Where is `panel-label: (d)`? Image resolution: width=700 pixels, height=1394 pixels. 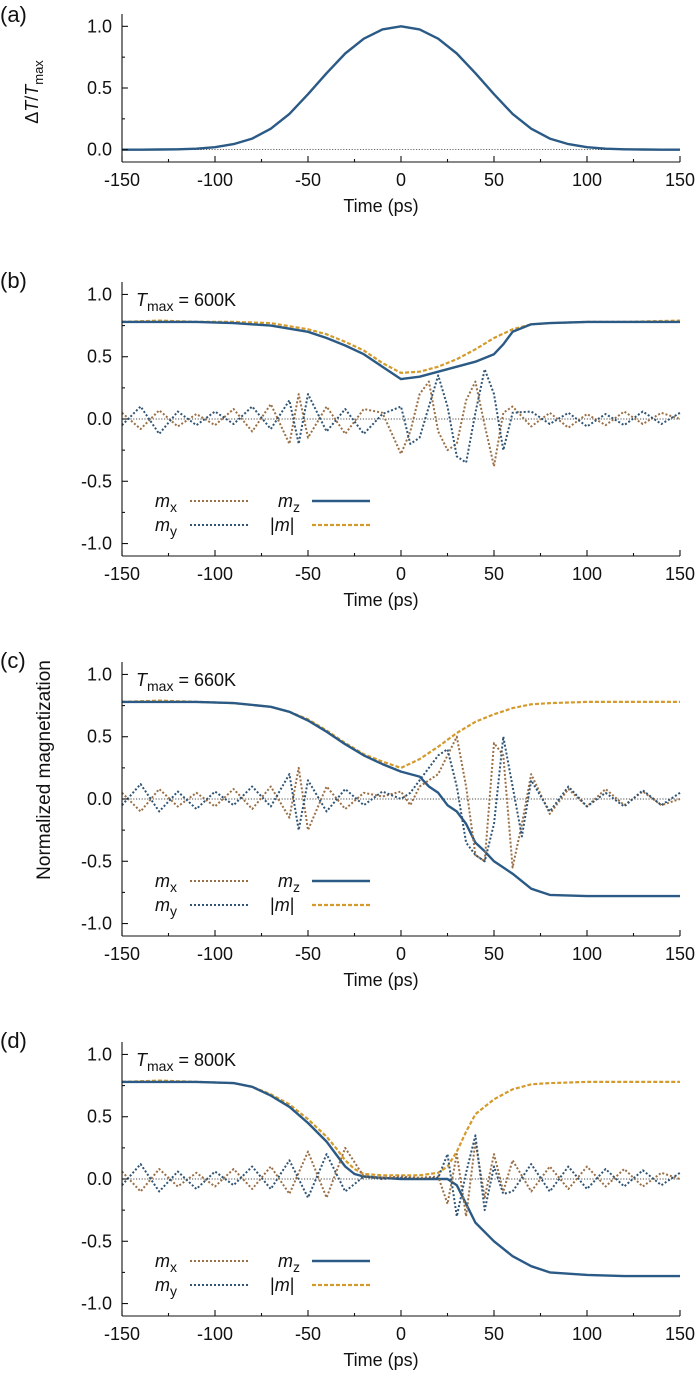
panel-label: (d) is located at coordinates (13, 1040).